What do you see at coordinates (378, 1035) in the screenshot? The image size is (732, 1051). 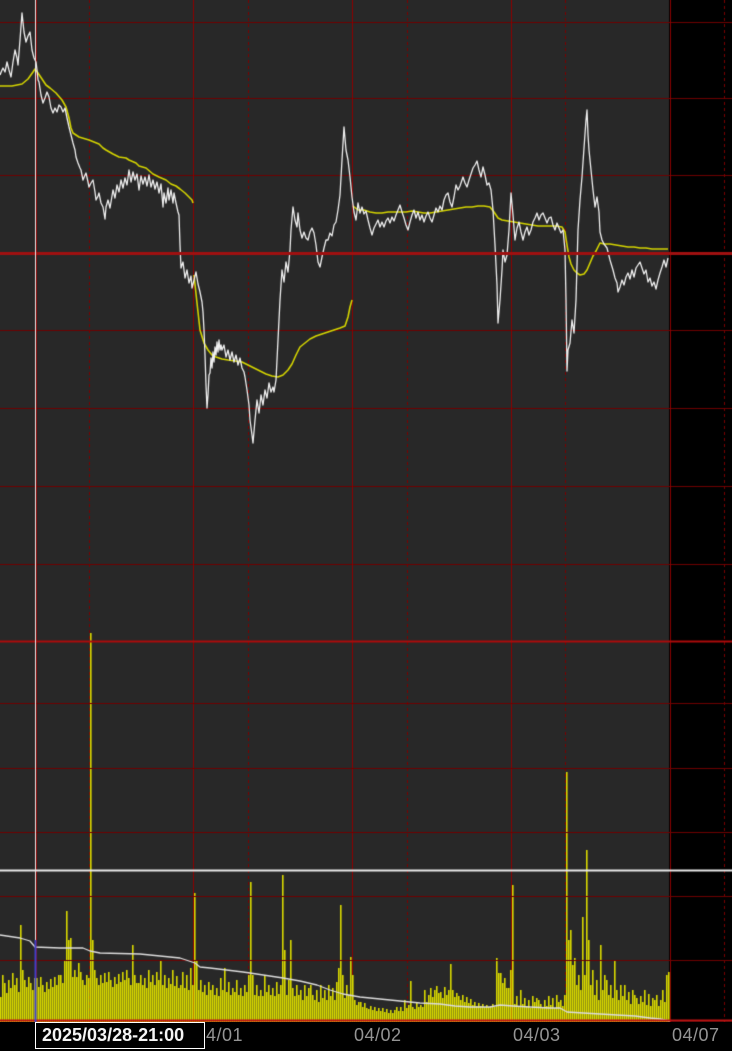 I see `axis-date-label: 04/02` at bounding box center [378, 1035].